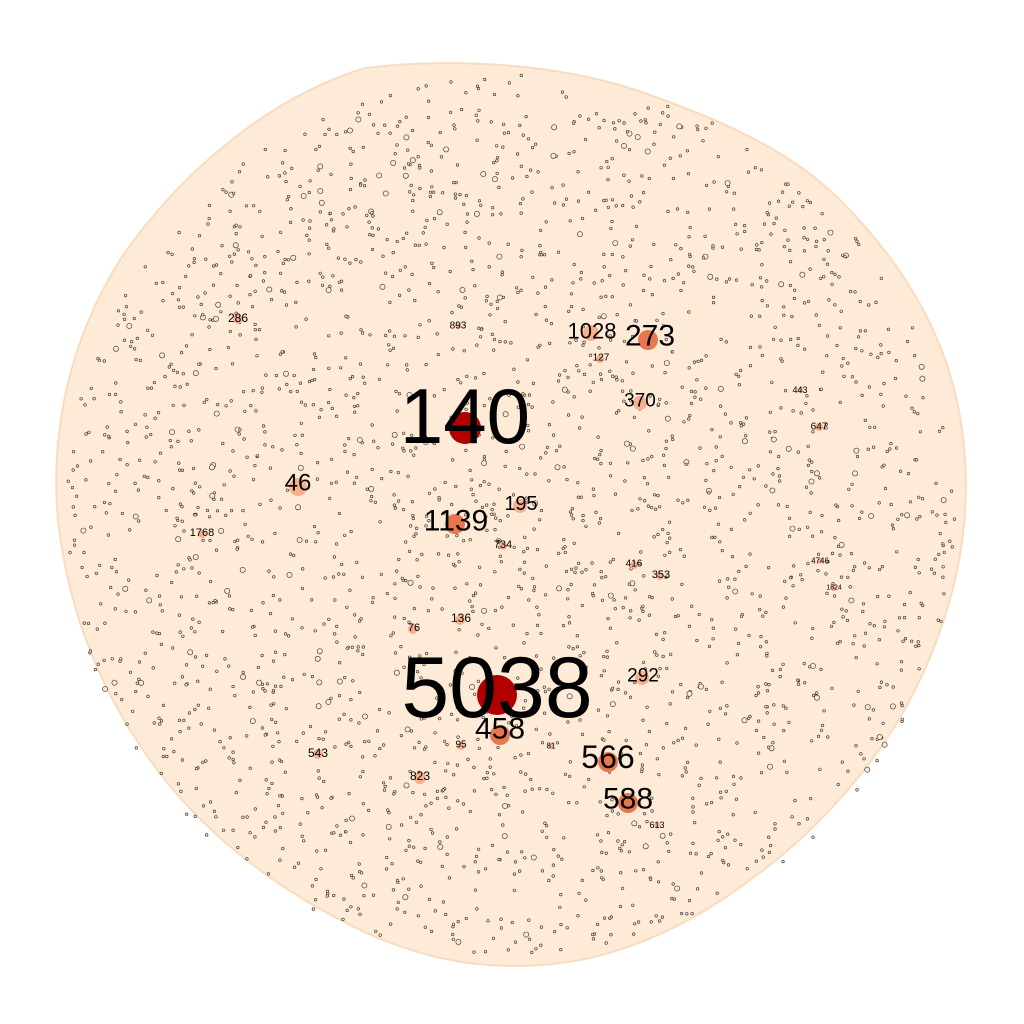 The height and width of the screenshot is (1024, 1024). What do you see at coordinates (643, 676) in the screenshot?
I see `node-label-292: 292` at bounding box center [643, 676].